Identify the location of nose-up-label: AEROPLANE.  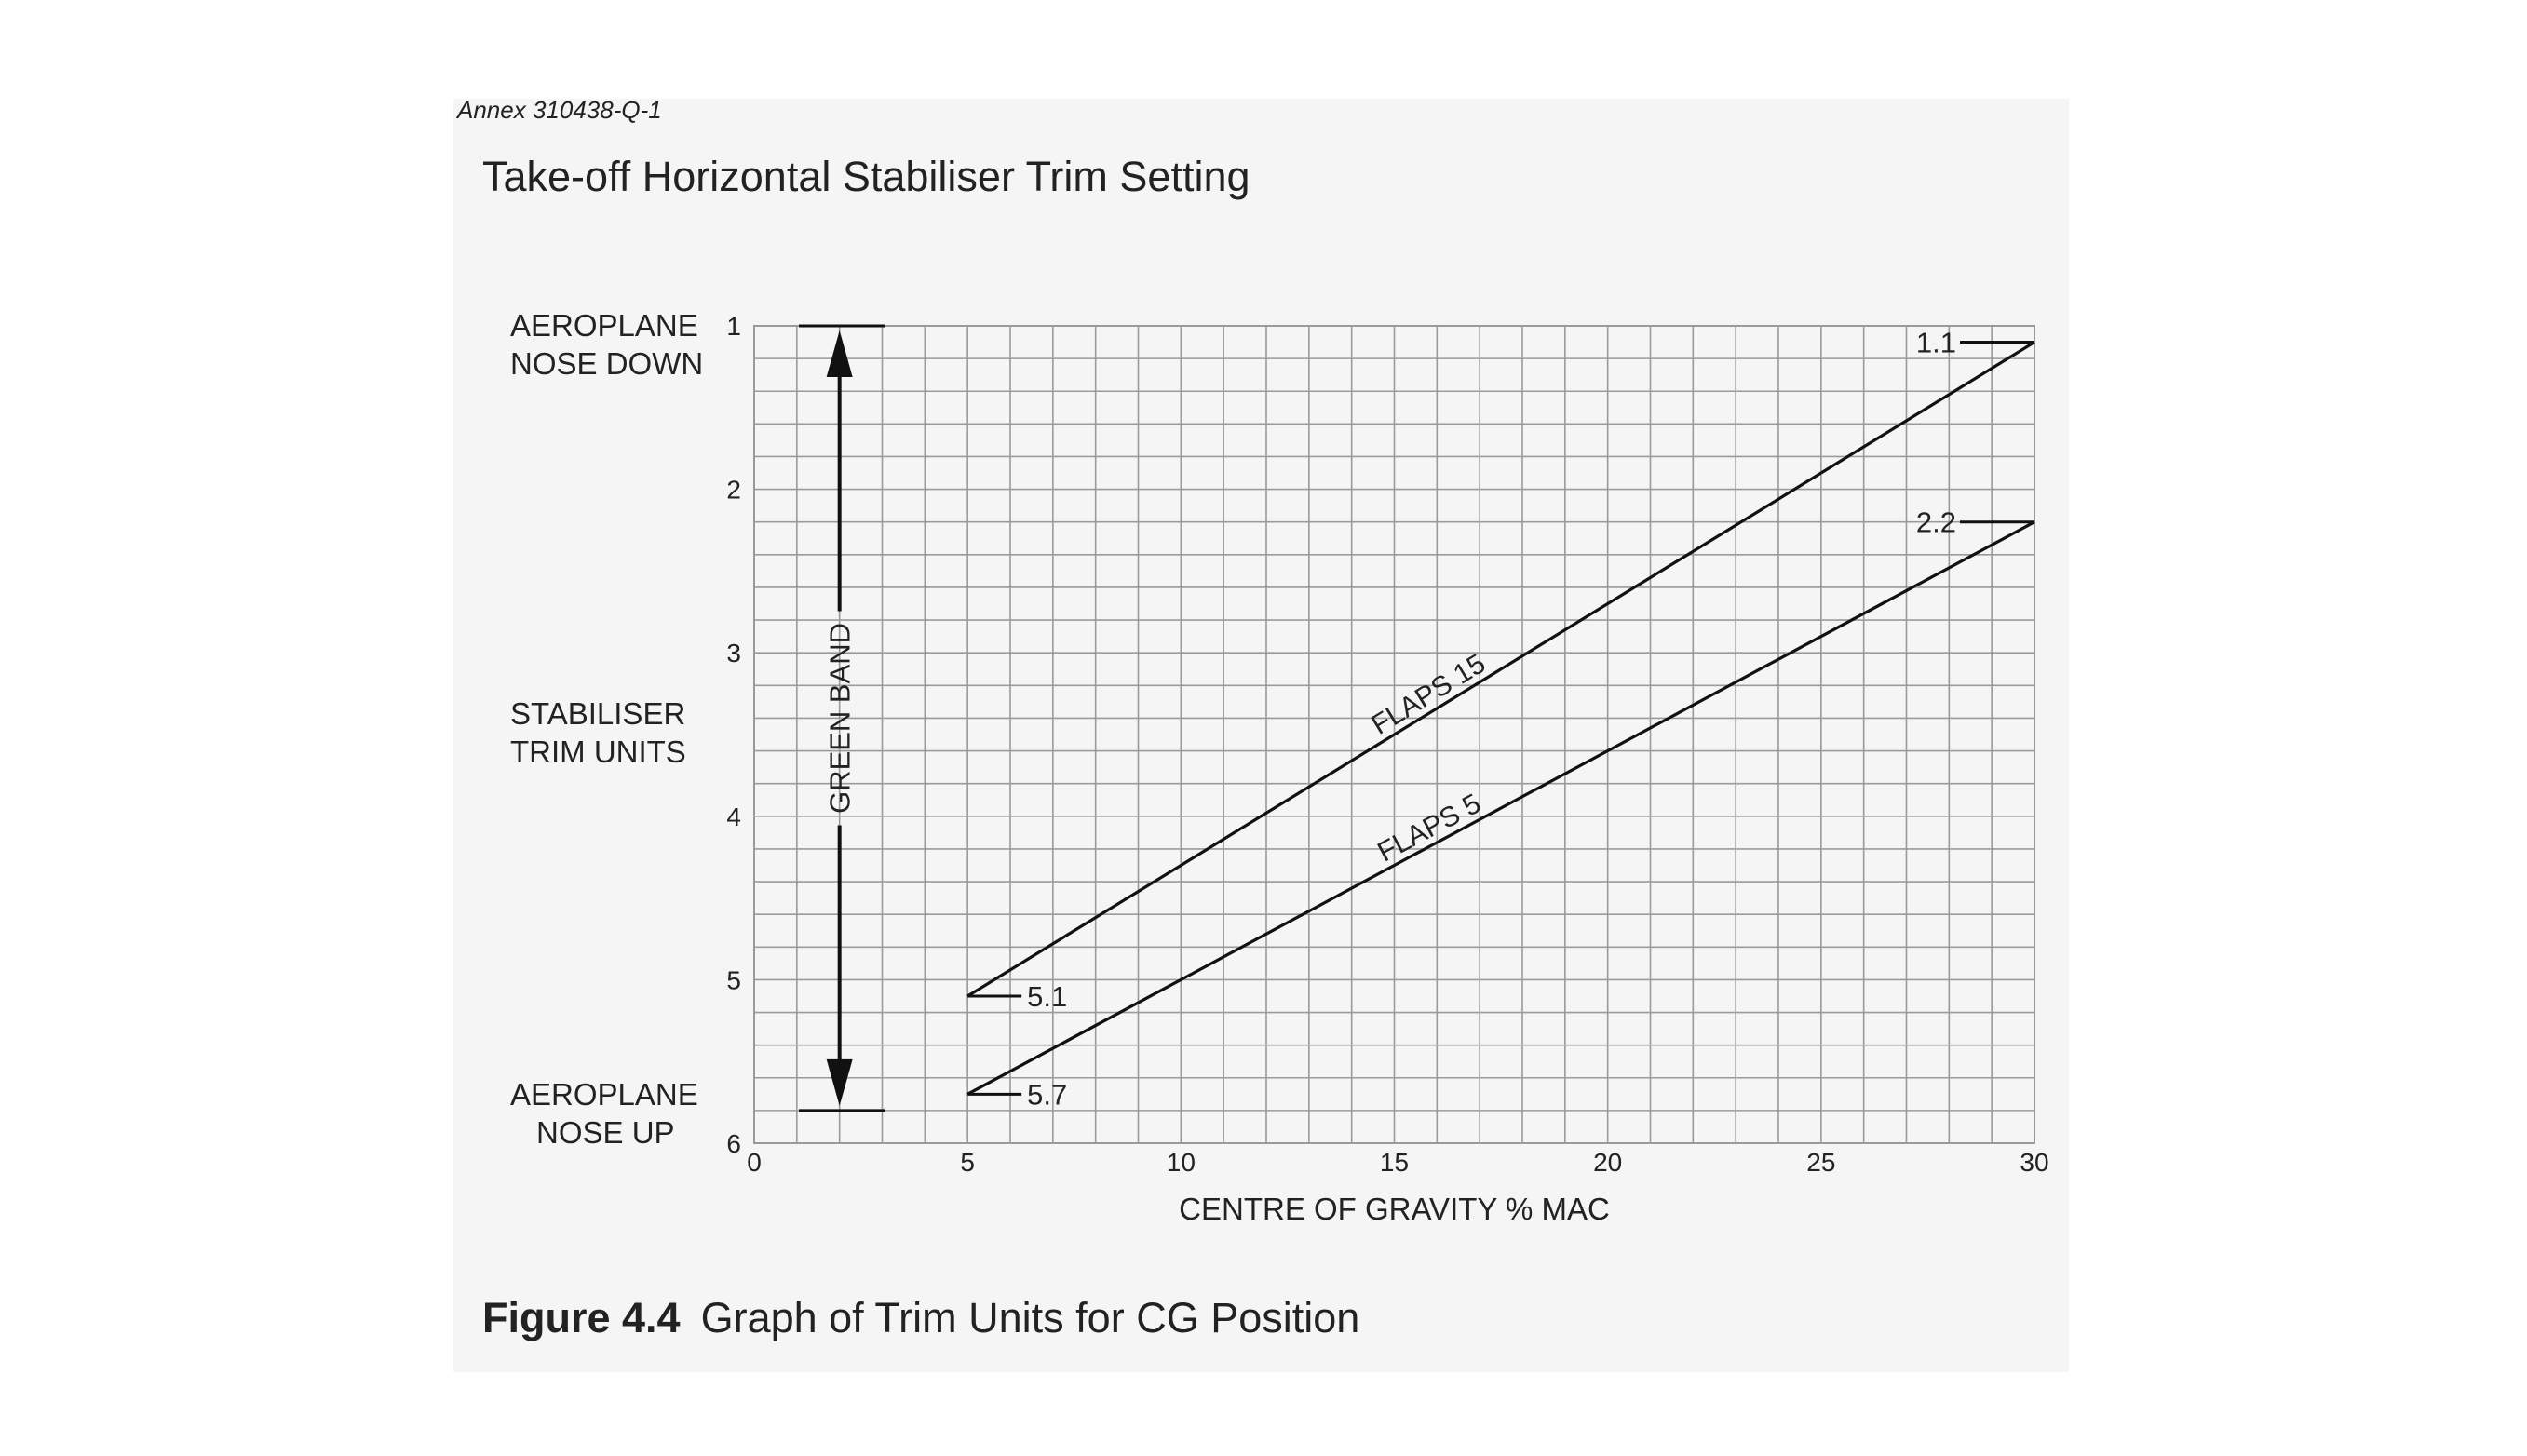
(604, 1094).